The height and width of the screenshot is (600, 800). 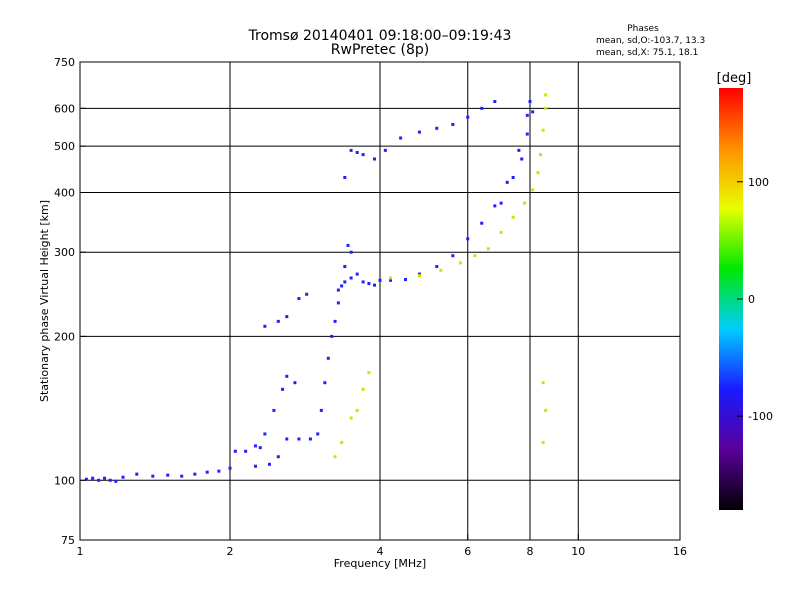 I want to click on y-tick-label: 300, so click(x=64, y=252).